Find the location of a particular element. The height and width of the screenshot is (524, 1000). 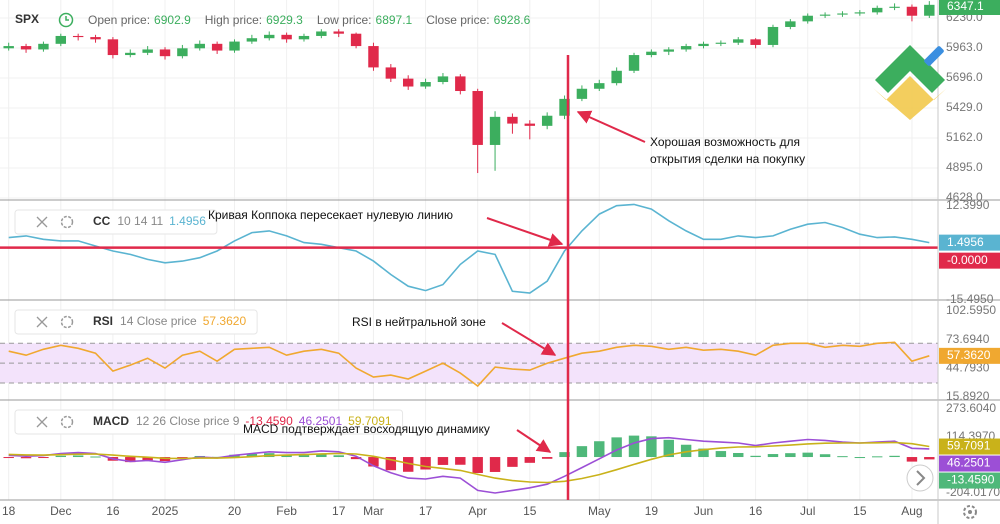

x-tick-label: 2025 is located at coordinates (165, 511).